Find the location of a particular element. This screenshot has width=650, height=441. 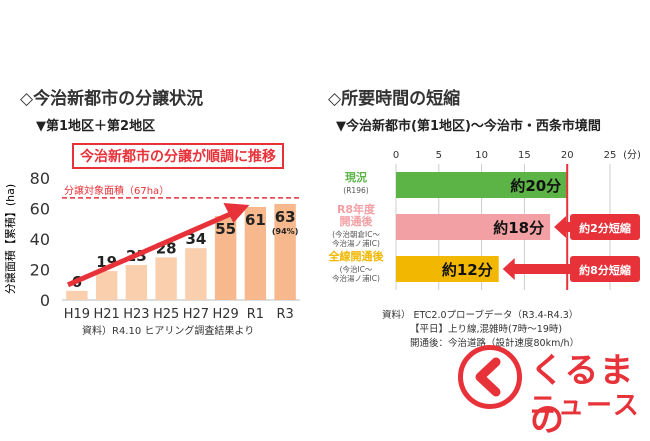

right-source-line-2: 【平日】上り線,混雑時(7時～19時) is located at coordinates (486, 329).